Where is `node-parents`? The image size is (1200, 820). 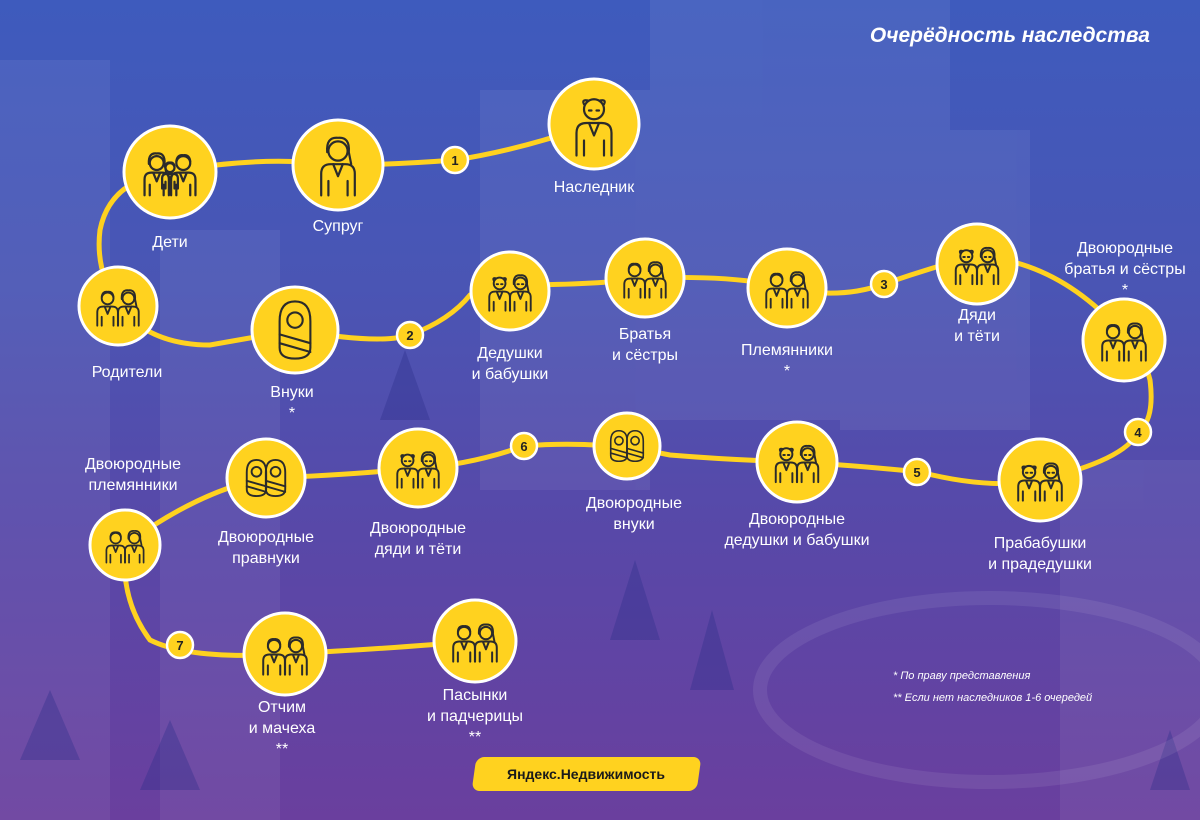
node-parents is located at coordinates (118, 306).